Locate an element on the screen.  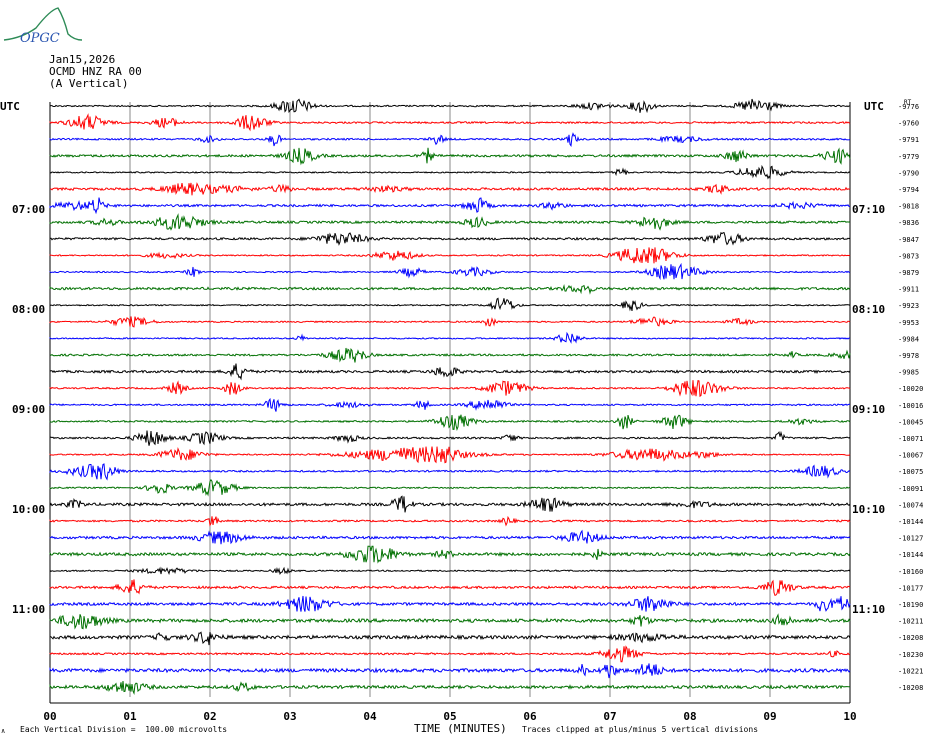
offset-label-1: -9760 is located at coordinates (908, 124).